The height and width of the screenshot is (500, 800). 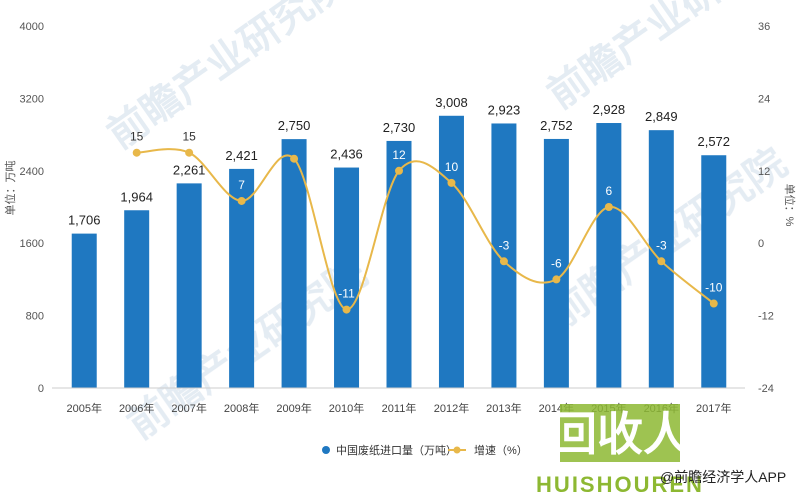 I want to click on legend-bar-label: 中国废纸进口量（万吨）, so click(x=396, y=450).